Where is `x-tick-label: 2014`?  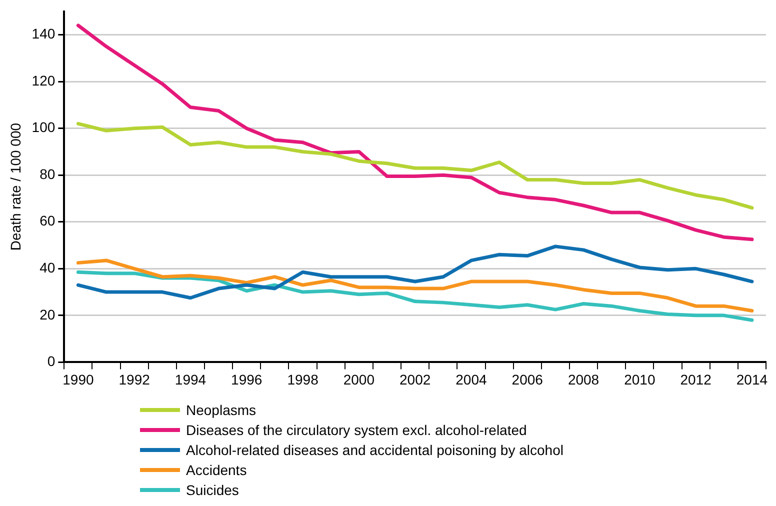 x-tick-label: 2014 is located at coordinates (752, 379).